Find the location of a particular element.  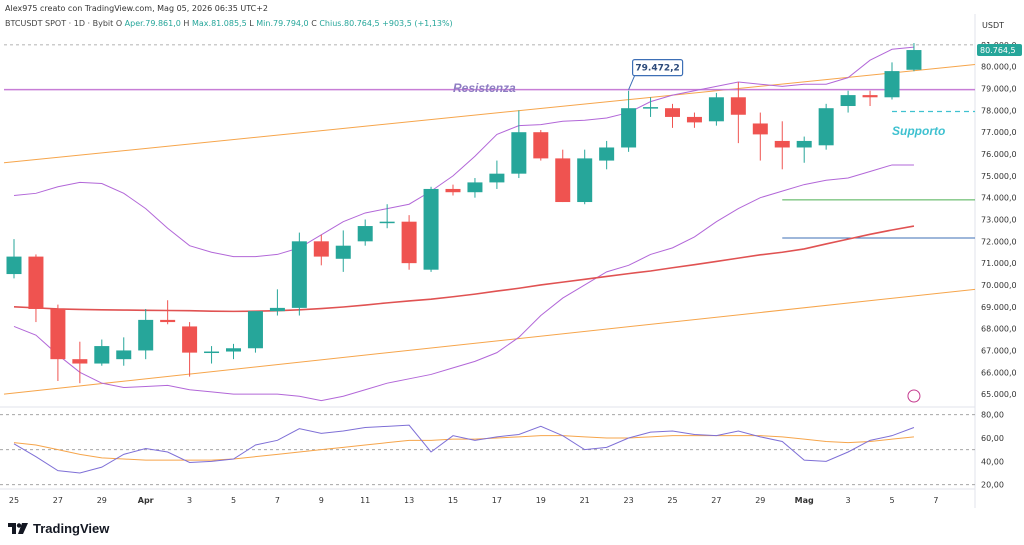

rsi-tick-label: 80,00 is located at coordinates (992, 415).